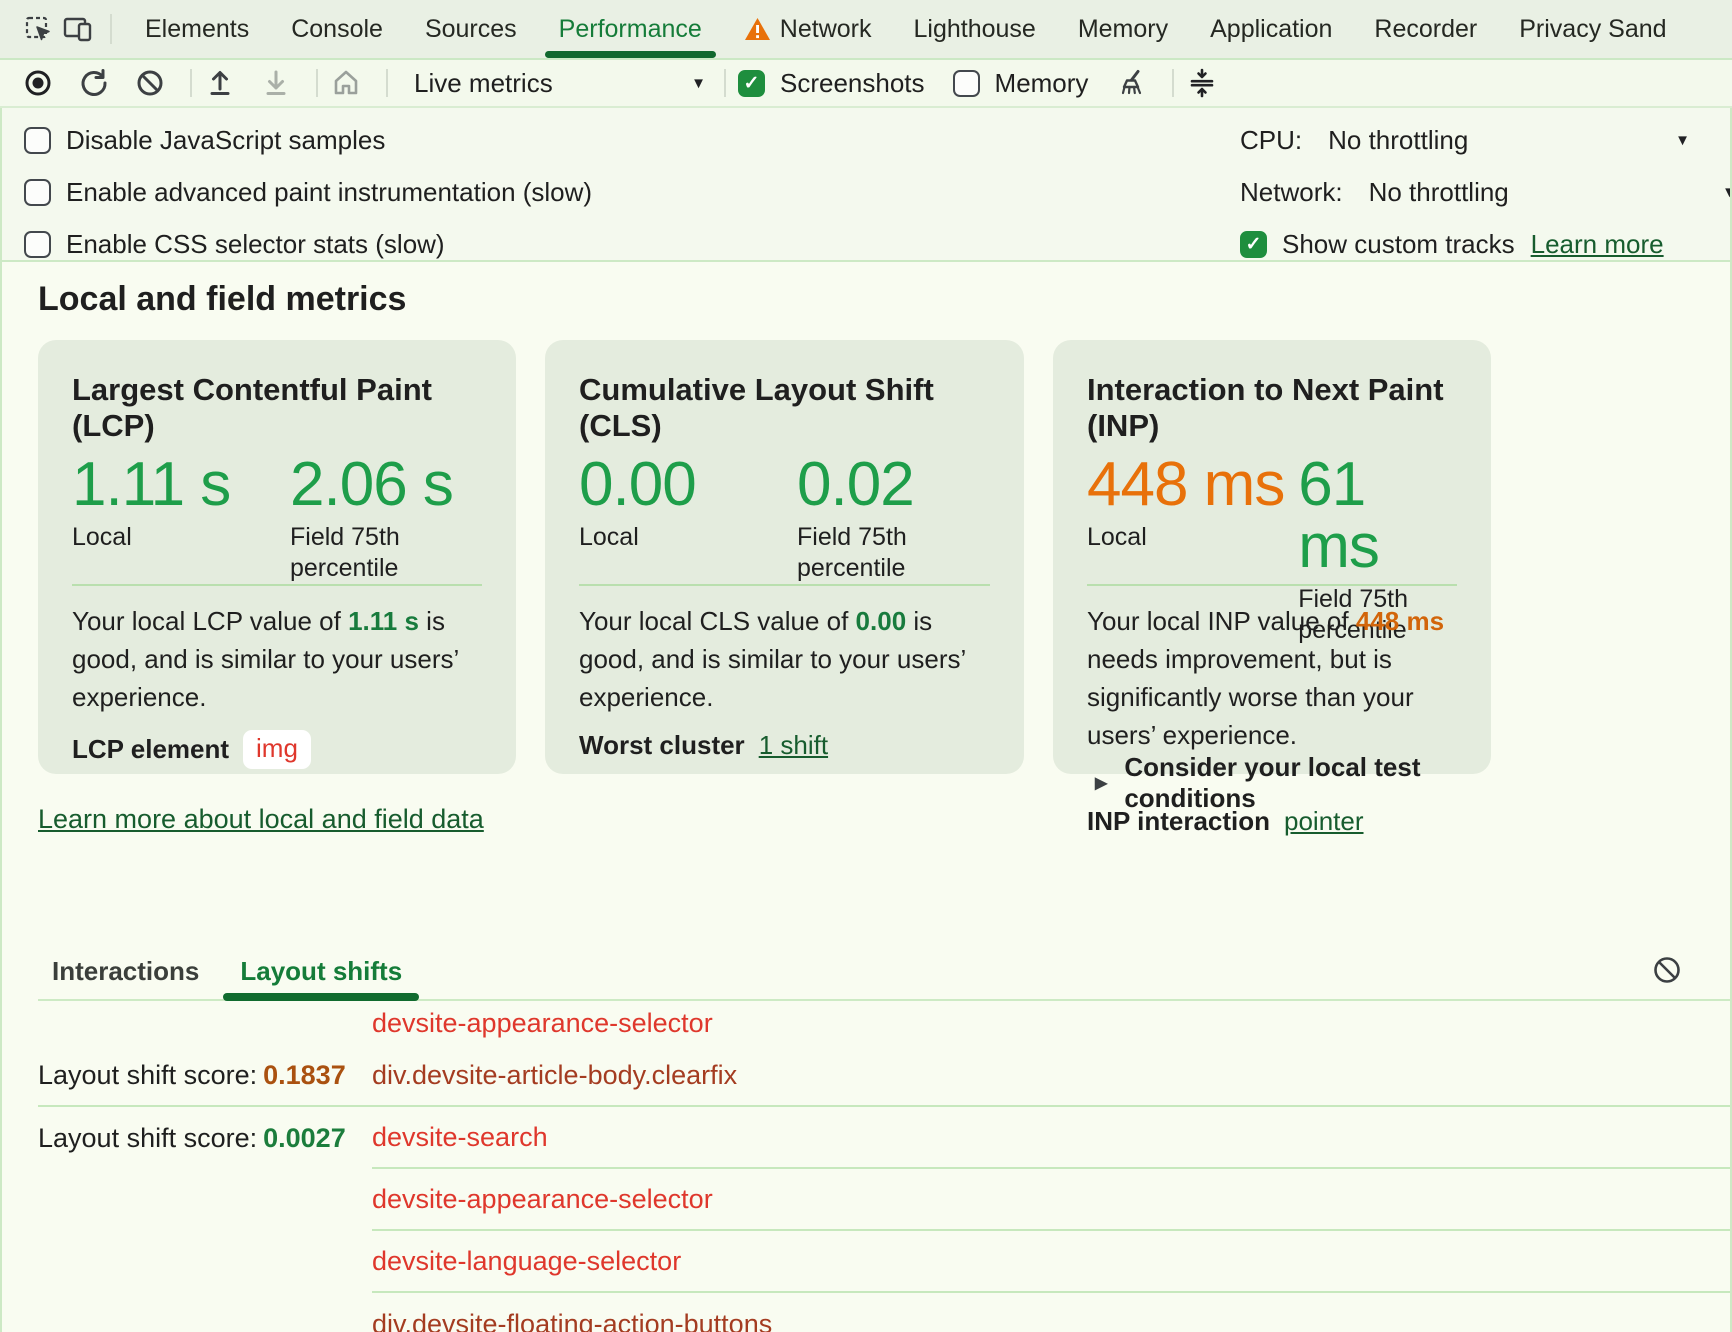  Describe the element at coordinates (126, 971) in the screenshot. I see `tab-interactions: Interactions` at that location.